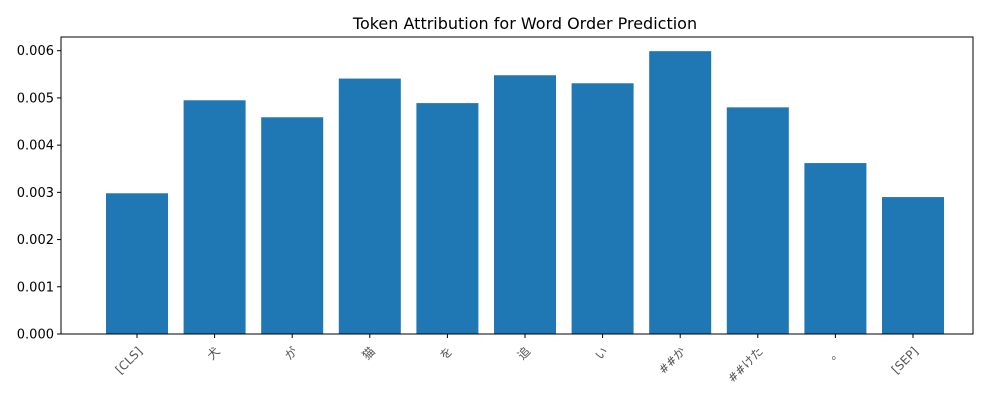  I want to click on y-tick-label-0: 0.000, so click(35, 335).